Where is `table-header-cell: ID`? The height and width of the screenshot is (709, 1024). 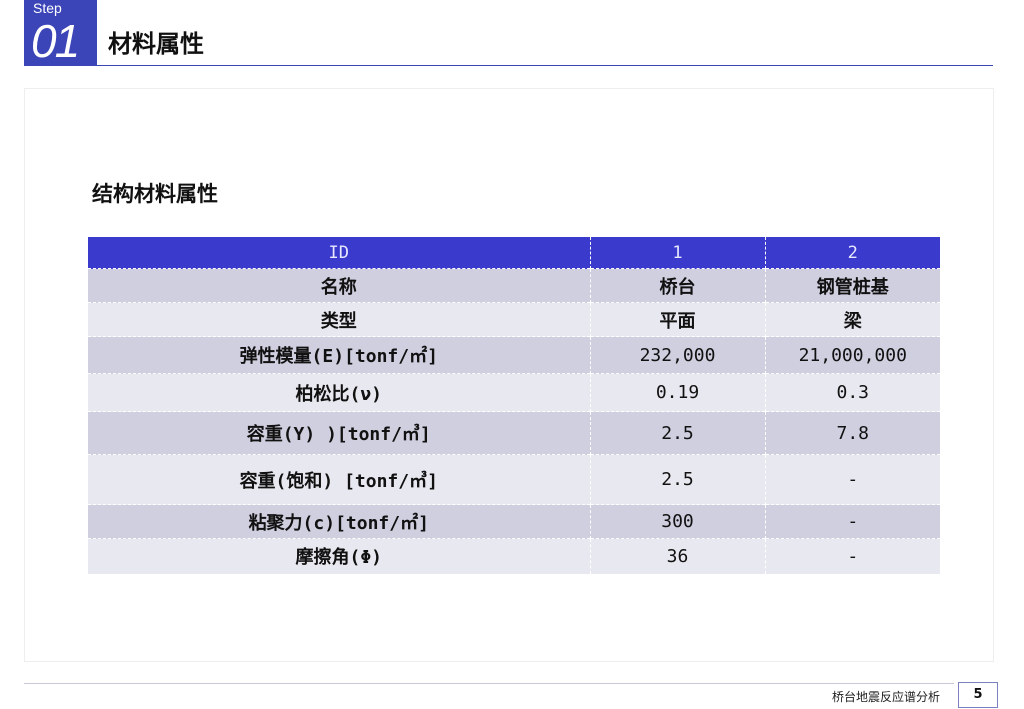 table-header-cell: ID is located at coordinates (339, 253).